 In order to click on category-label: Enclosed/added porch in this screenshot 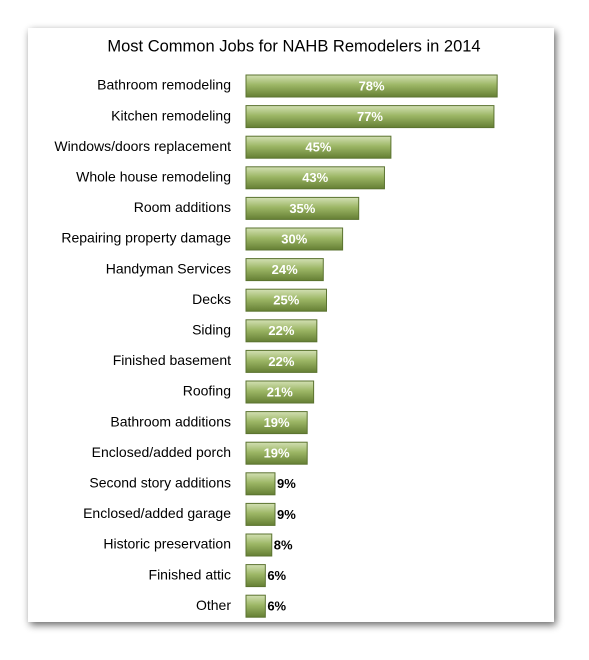, I will do `click(161, 452)`.